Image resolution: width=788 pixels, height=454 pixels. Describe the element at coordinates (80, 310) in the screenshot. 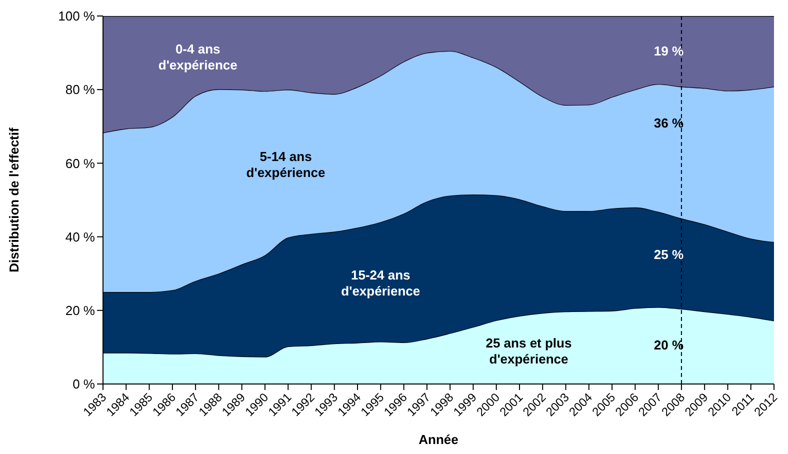

I see `y-tick-label: 20 %` at that location.